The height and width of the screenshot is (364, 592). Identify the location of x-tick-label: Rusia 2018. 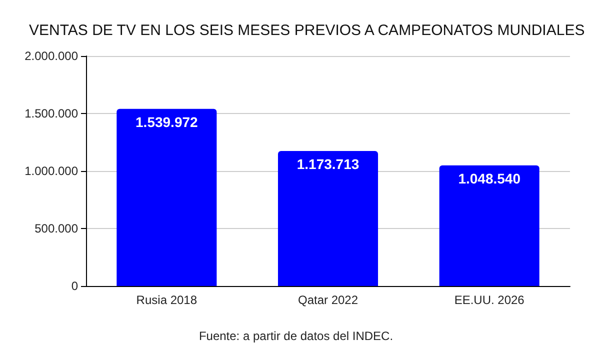
(167, 300).